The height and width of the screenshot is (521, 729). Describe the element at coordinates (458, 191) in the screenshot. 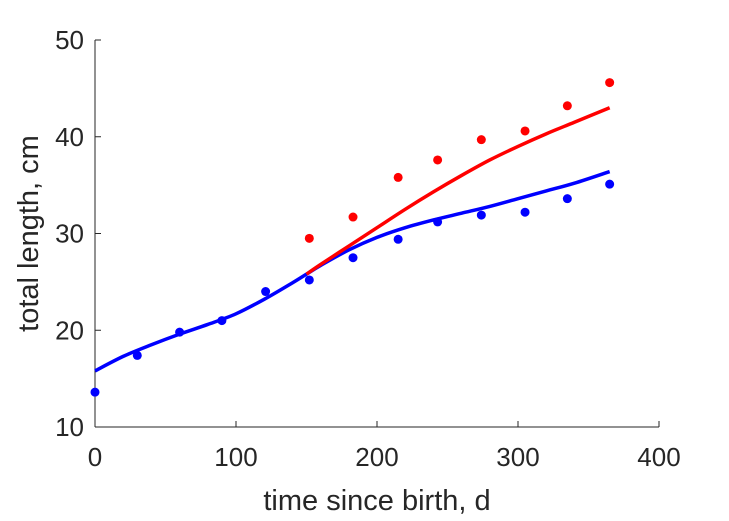

I see `red-fit-line` at that location.